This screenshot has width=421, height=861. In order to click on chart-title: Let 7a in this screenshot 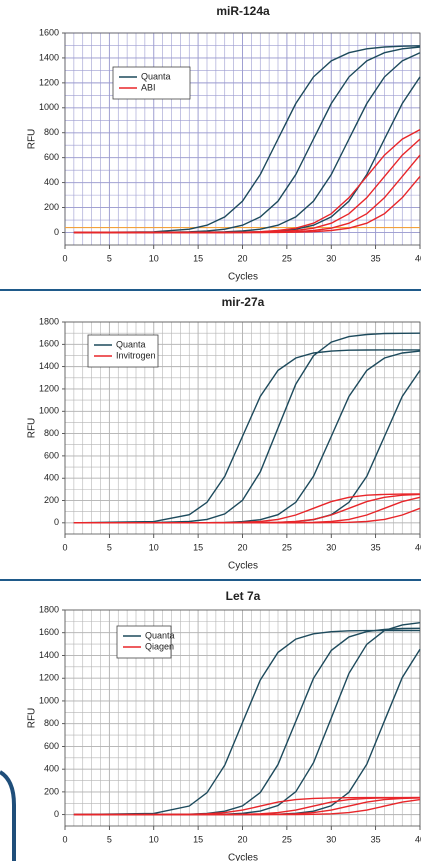, I will do `click(243, 596)`.